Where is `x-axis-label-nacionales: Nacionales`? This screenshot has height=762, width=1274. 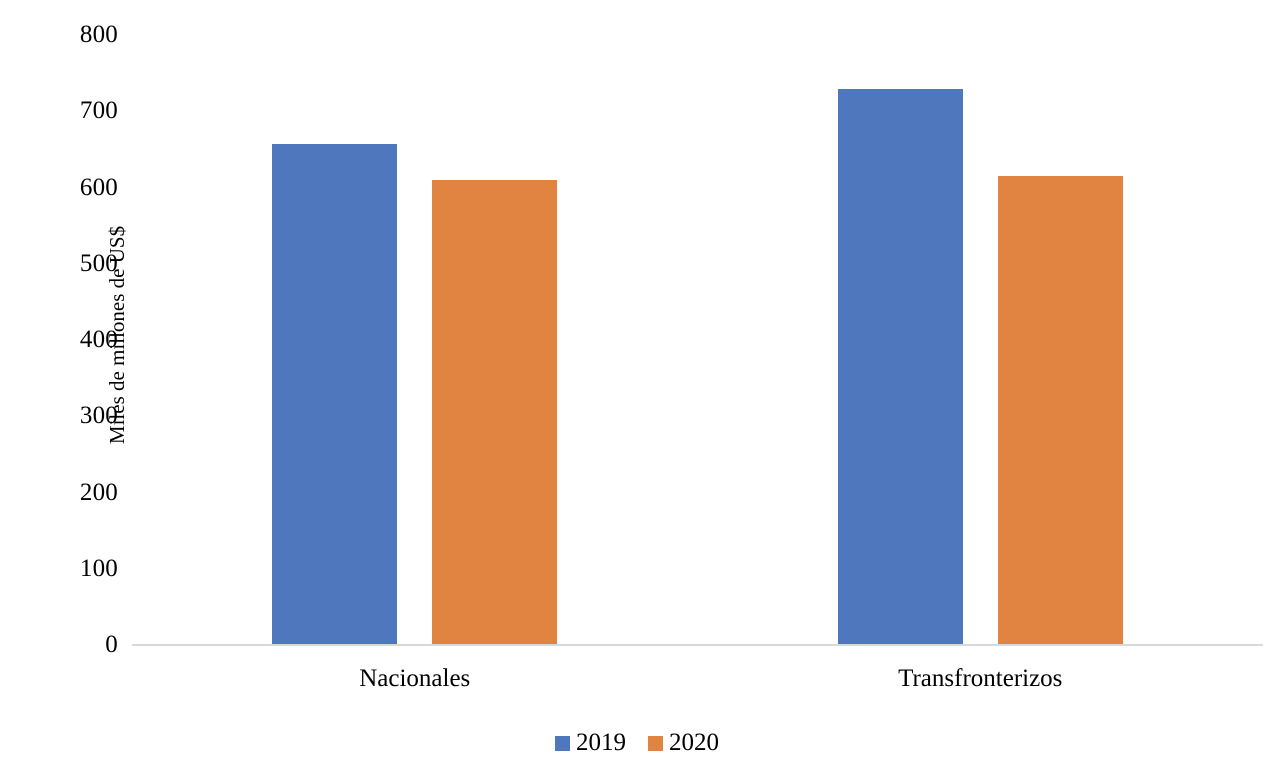 x-axis-label-nacionales: Nacionales is located at coordinates (415, 678).